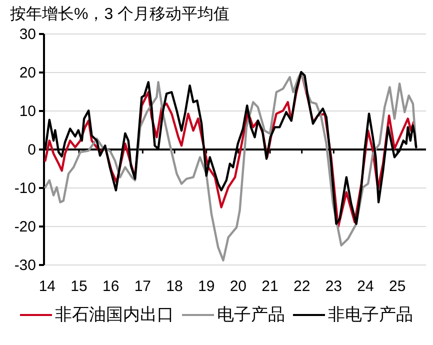  Describe the element at coordinates (25, 188) in the screenshot. I see `y-tick-label: -10` at that location.